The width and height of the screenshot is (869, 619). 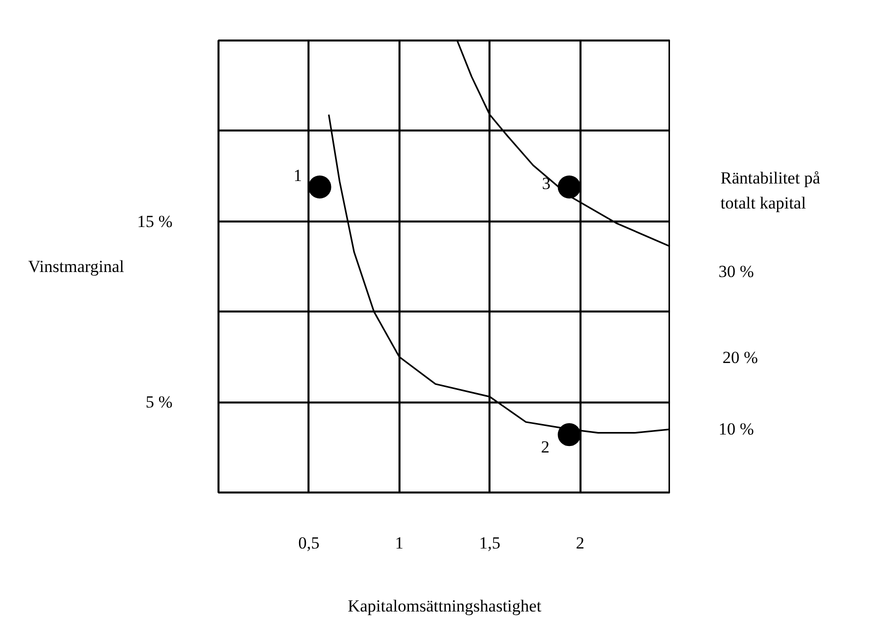 I want to click on series-label: 1, so click(x=298, y=175).